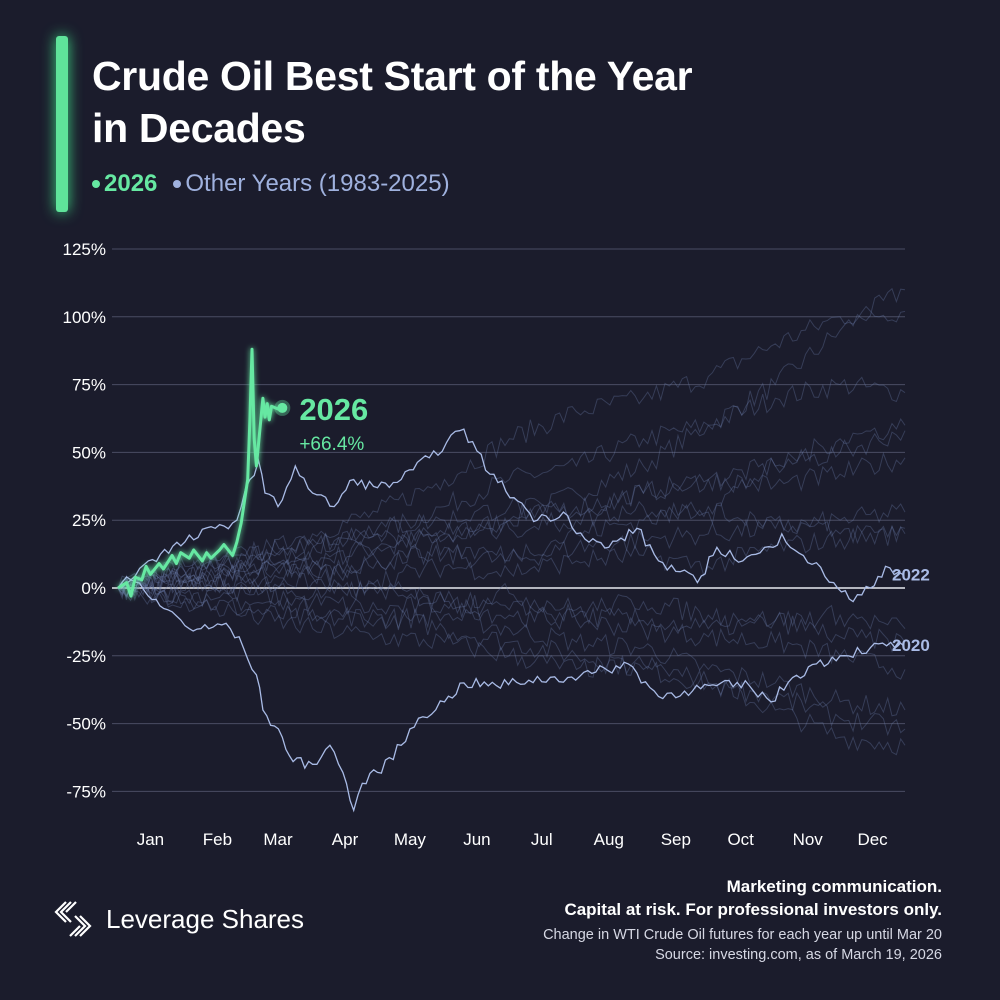 The height and width of the screenshot is (1000, 1000). I want to click on brand-name: Leverage Shares, so click(205, 918).